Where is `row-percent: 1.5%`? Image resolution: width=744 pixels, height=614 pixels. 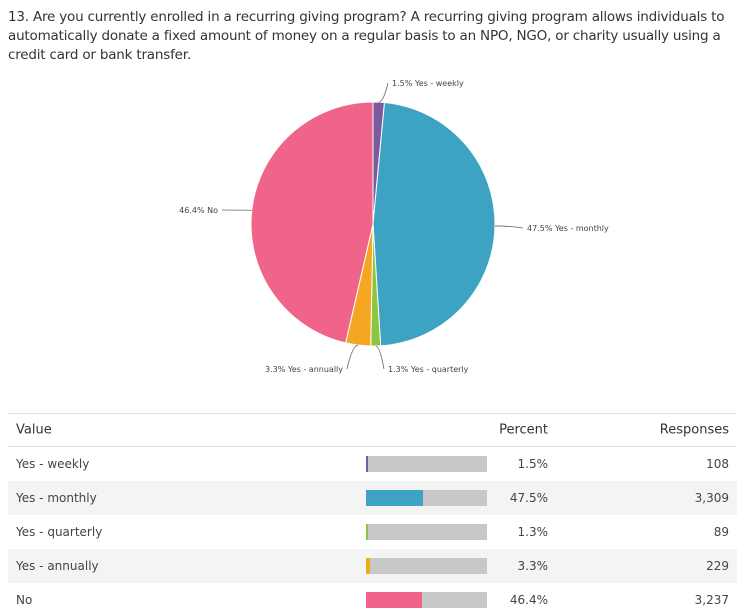
row-percent: 1.5% is located at coordinates (533, 464).